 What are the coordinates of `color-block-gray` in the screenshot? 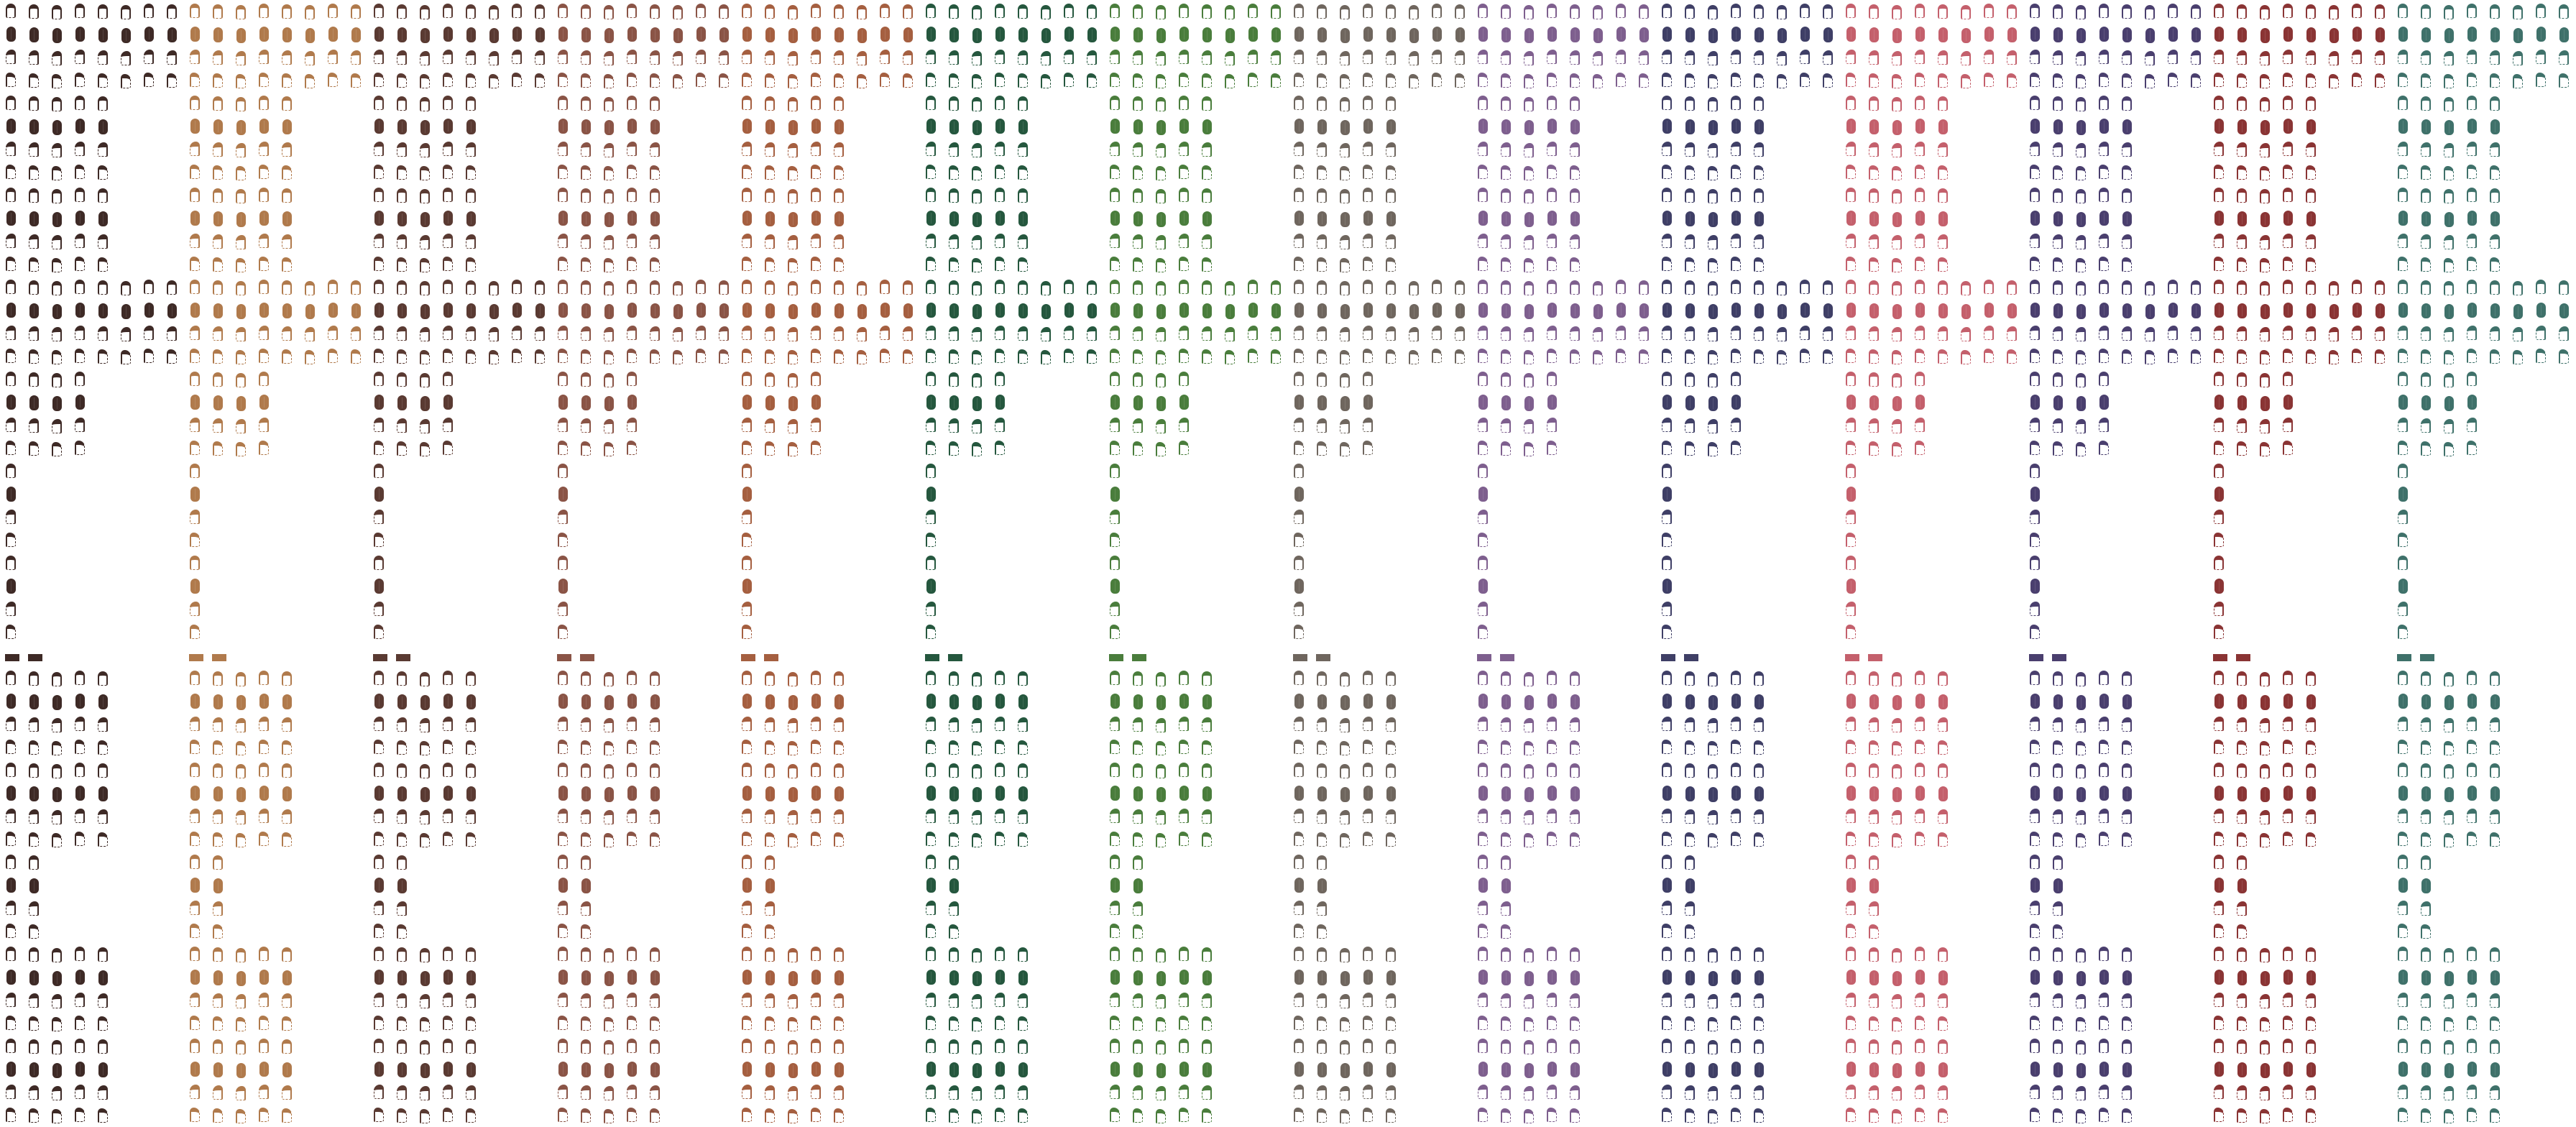 It's located at (1380, 563).